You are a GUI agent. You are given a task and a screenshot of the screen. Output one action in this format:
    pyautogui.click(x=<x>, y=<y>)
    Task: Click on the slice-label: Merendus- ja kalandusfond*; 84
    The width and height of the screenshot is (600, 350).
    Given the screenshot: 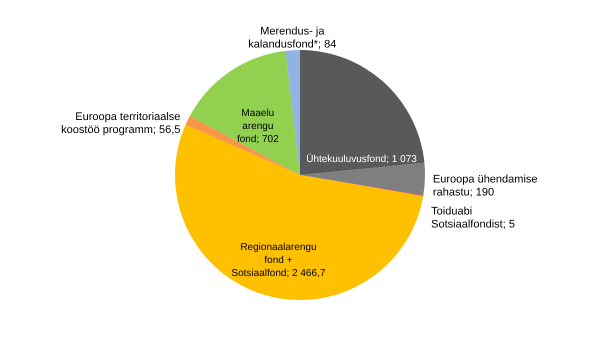 What is the action you would take?
    pyautogui.click(x=292, y=38)
    